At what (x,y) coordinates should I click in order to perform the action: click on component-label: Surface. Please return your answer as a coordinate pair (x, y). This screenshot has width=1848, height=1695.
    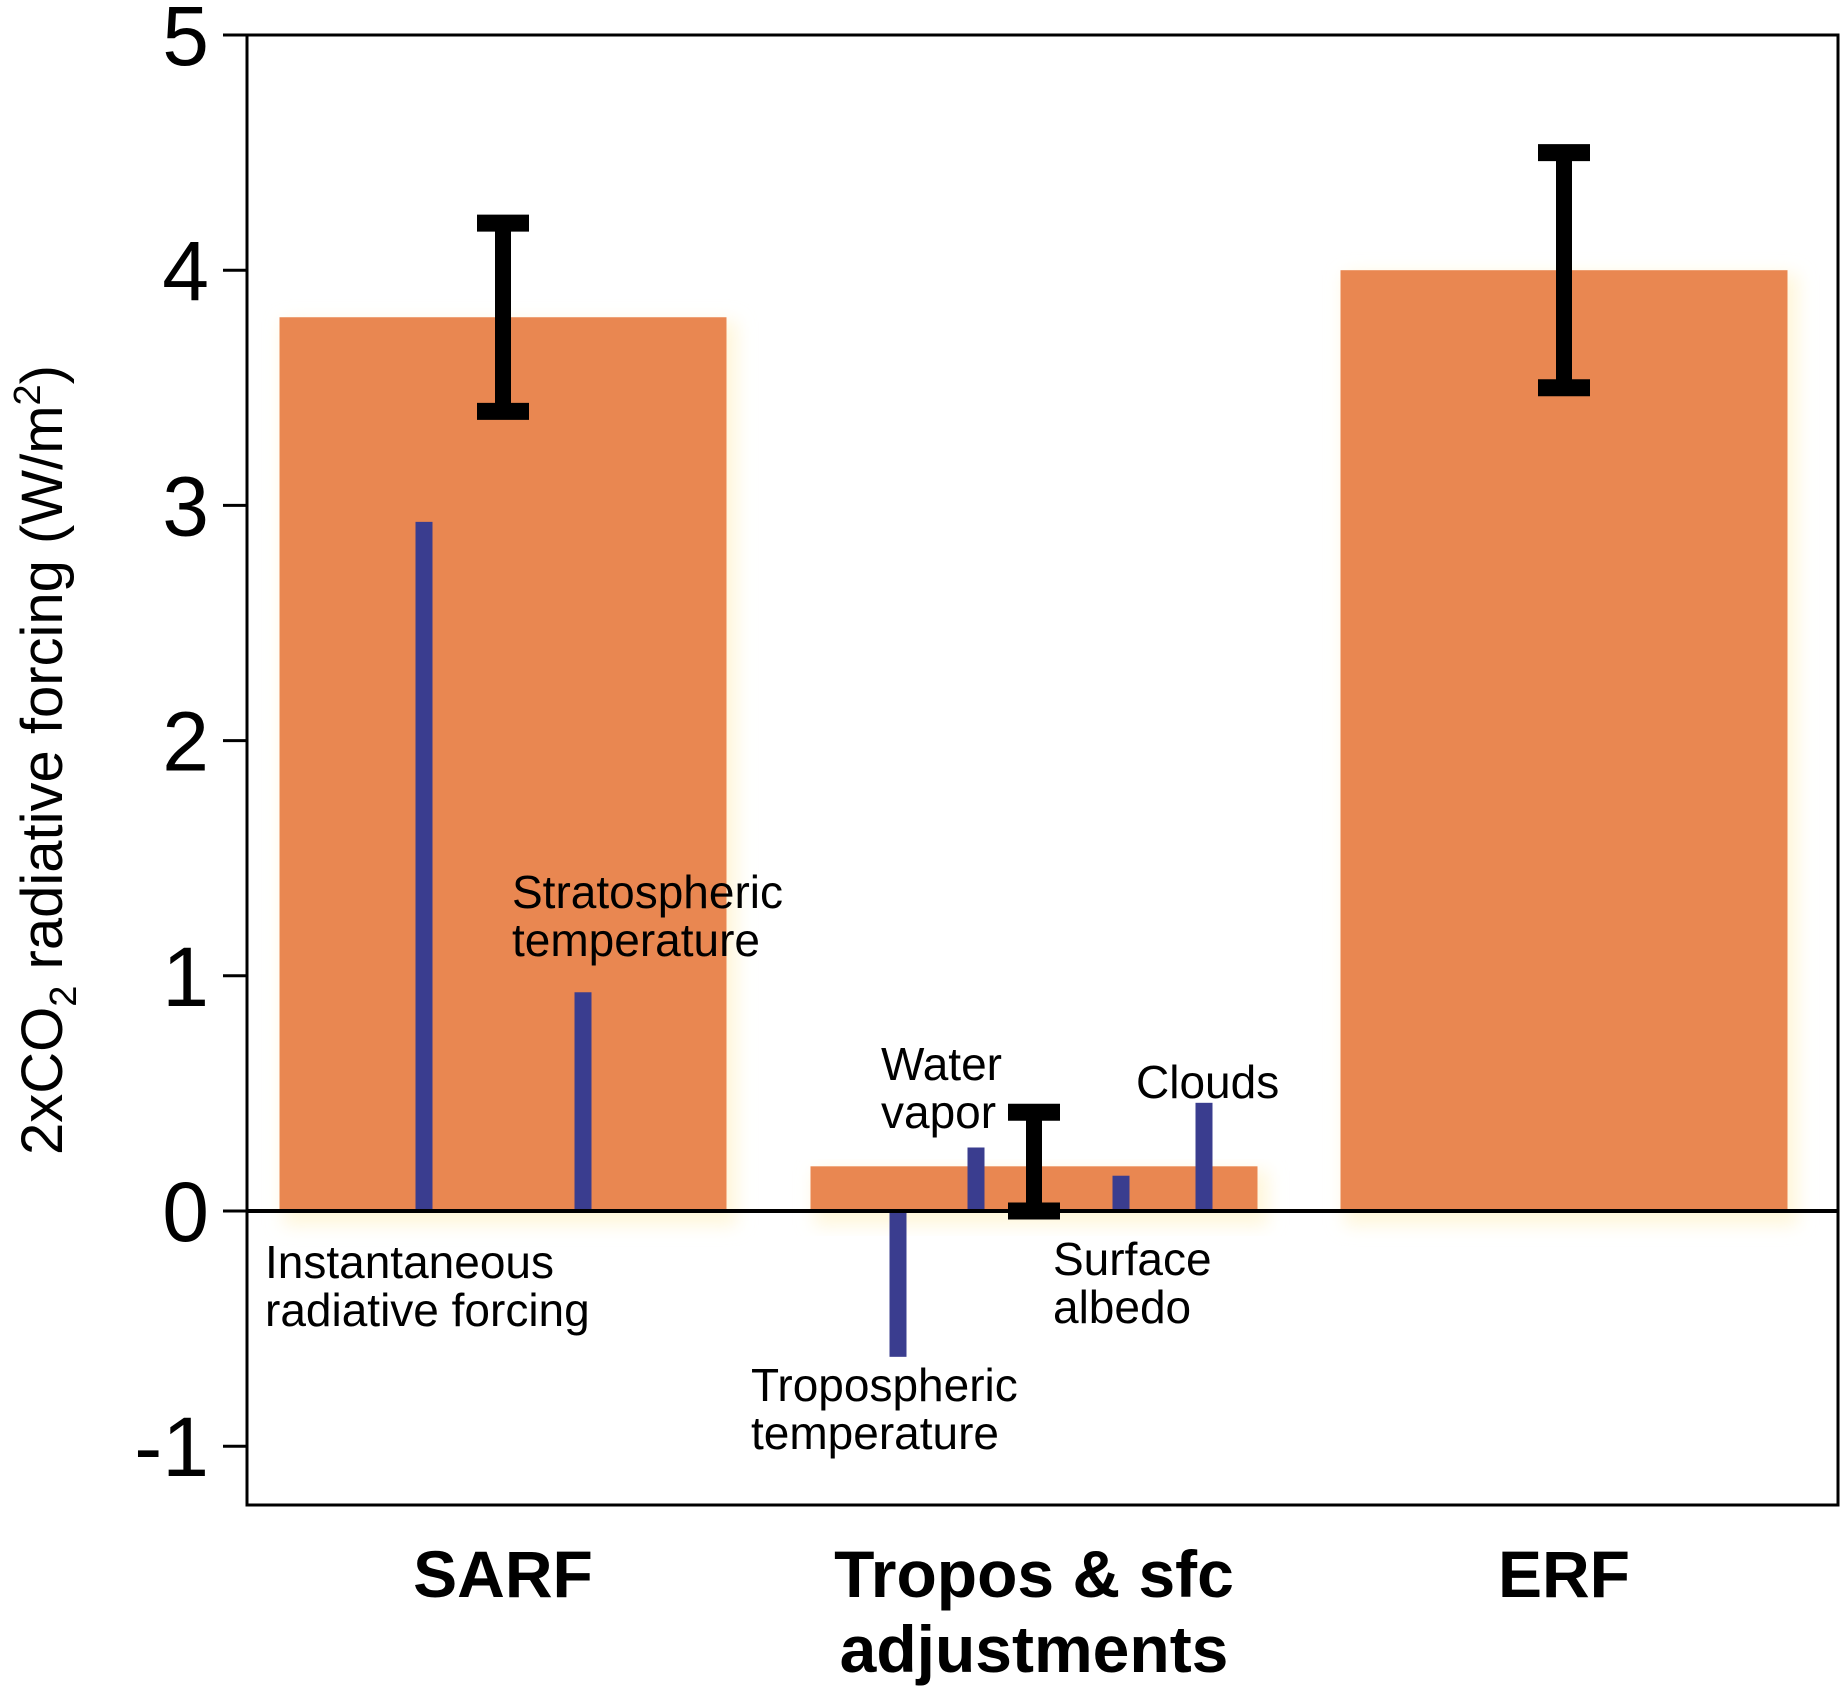
    Looking at the image, I should click on (1132, 1259).